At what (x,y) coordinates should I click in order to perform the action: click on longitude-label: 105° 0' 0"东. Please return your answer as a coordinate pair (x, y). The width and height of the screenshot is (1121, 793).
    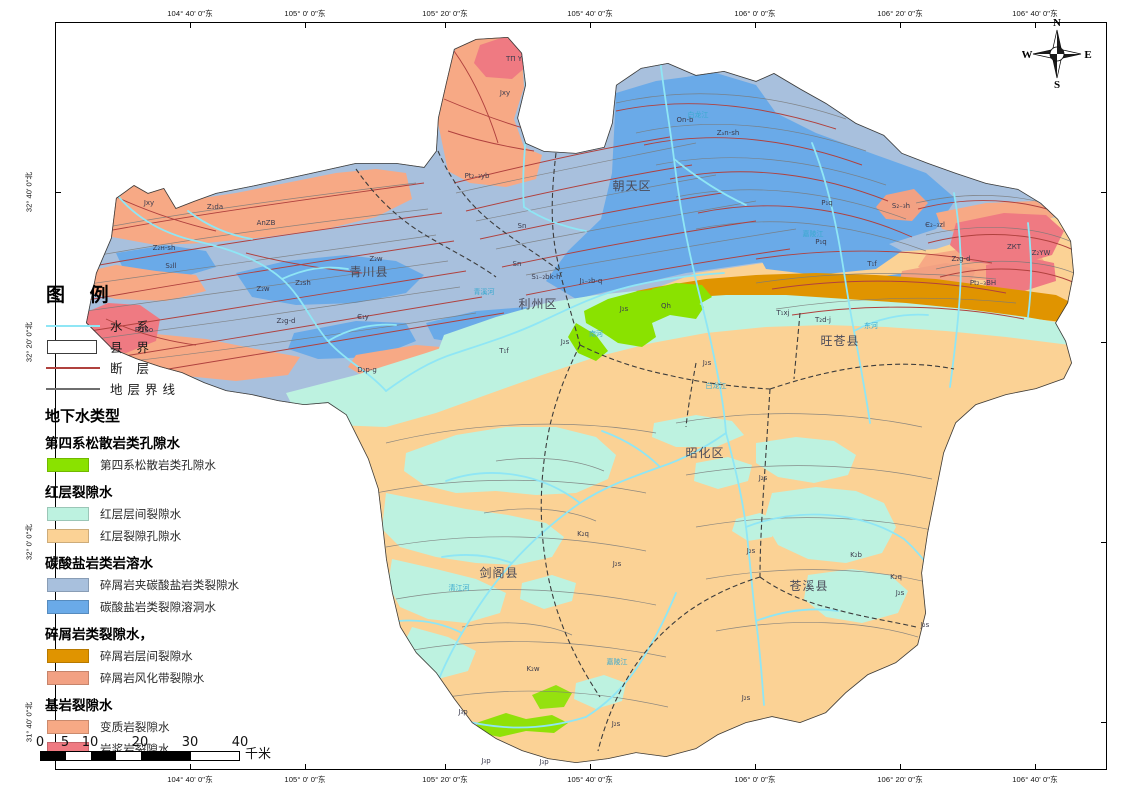
    Looking at the image, I should click on (305, 779).